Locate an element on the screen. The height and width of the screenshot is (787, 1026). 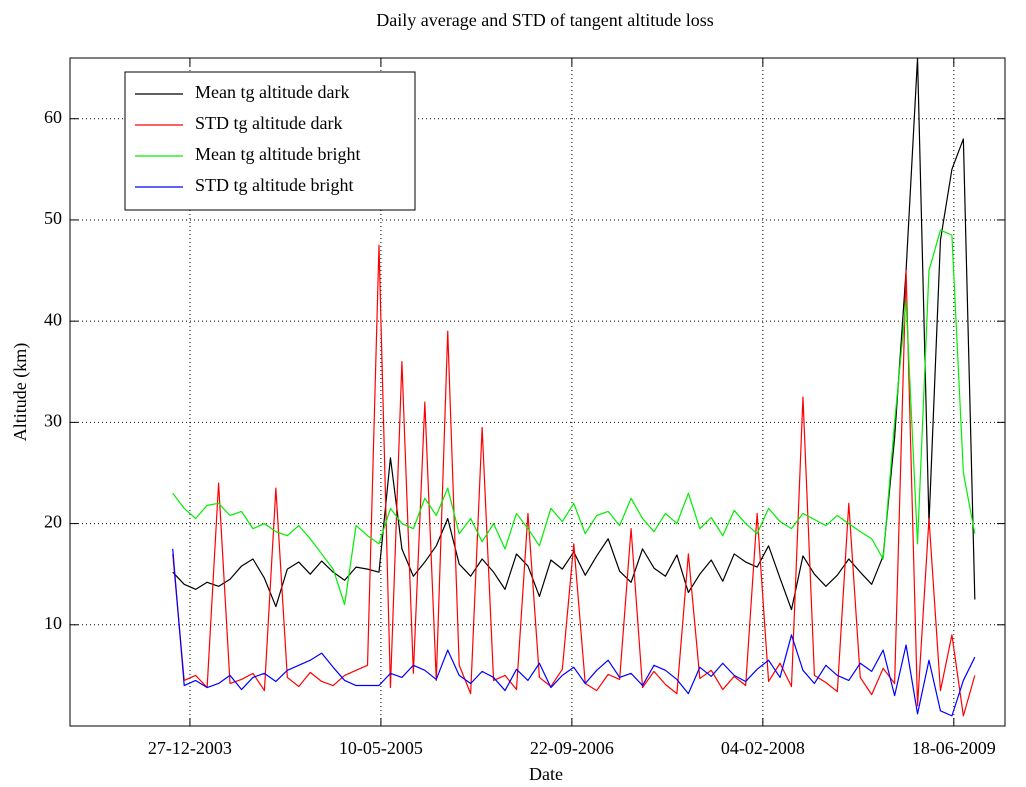
y-tick-label: 40 is located at coordinates (53, 319).